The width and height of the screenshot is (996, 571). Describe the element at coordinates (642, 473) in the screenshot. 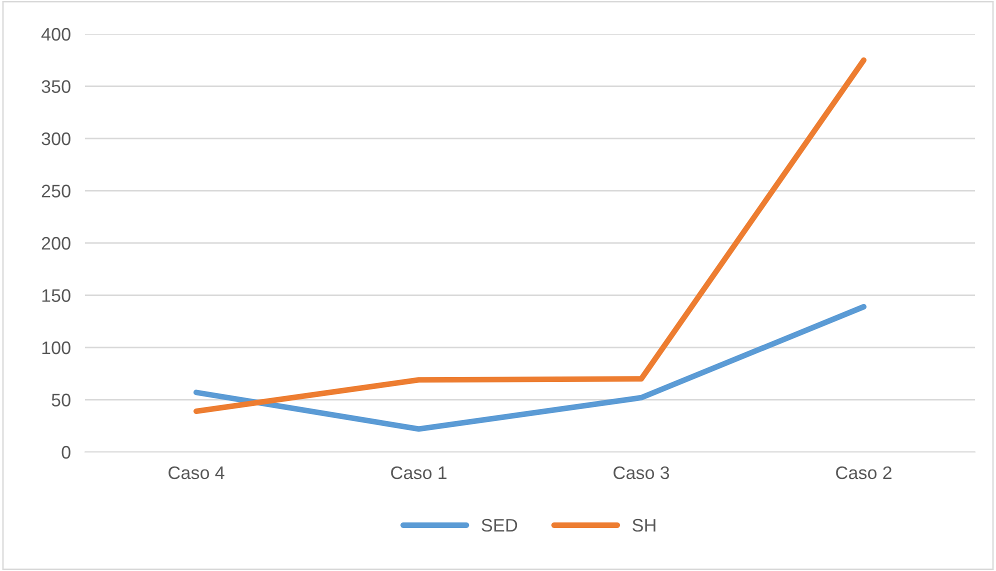

I see `x-tick-label: Caso 3` at that location.